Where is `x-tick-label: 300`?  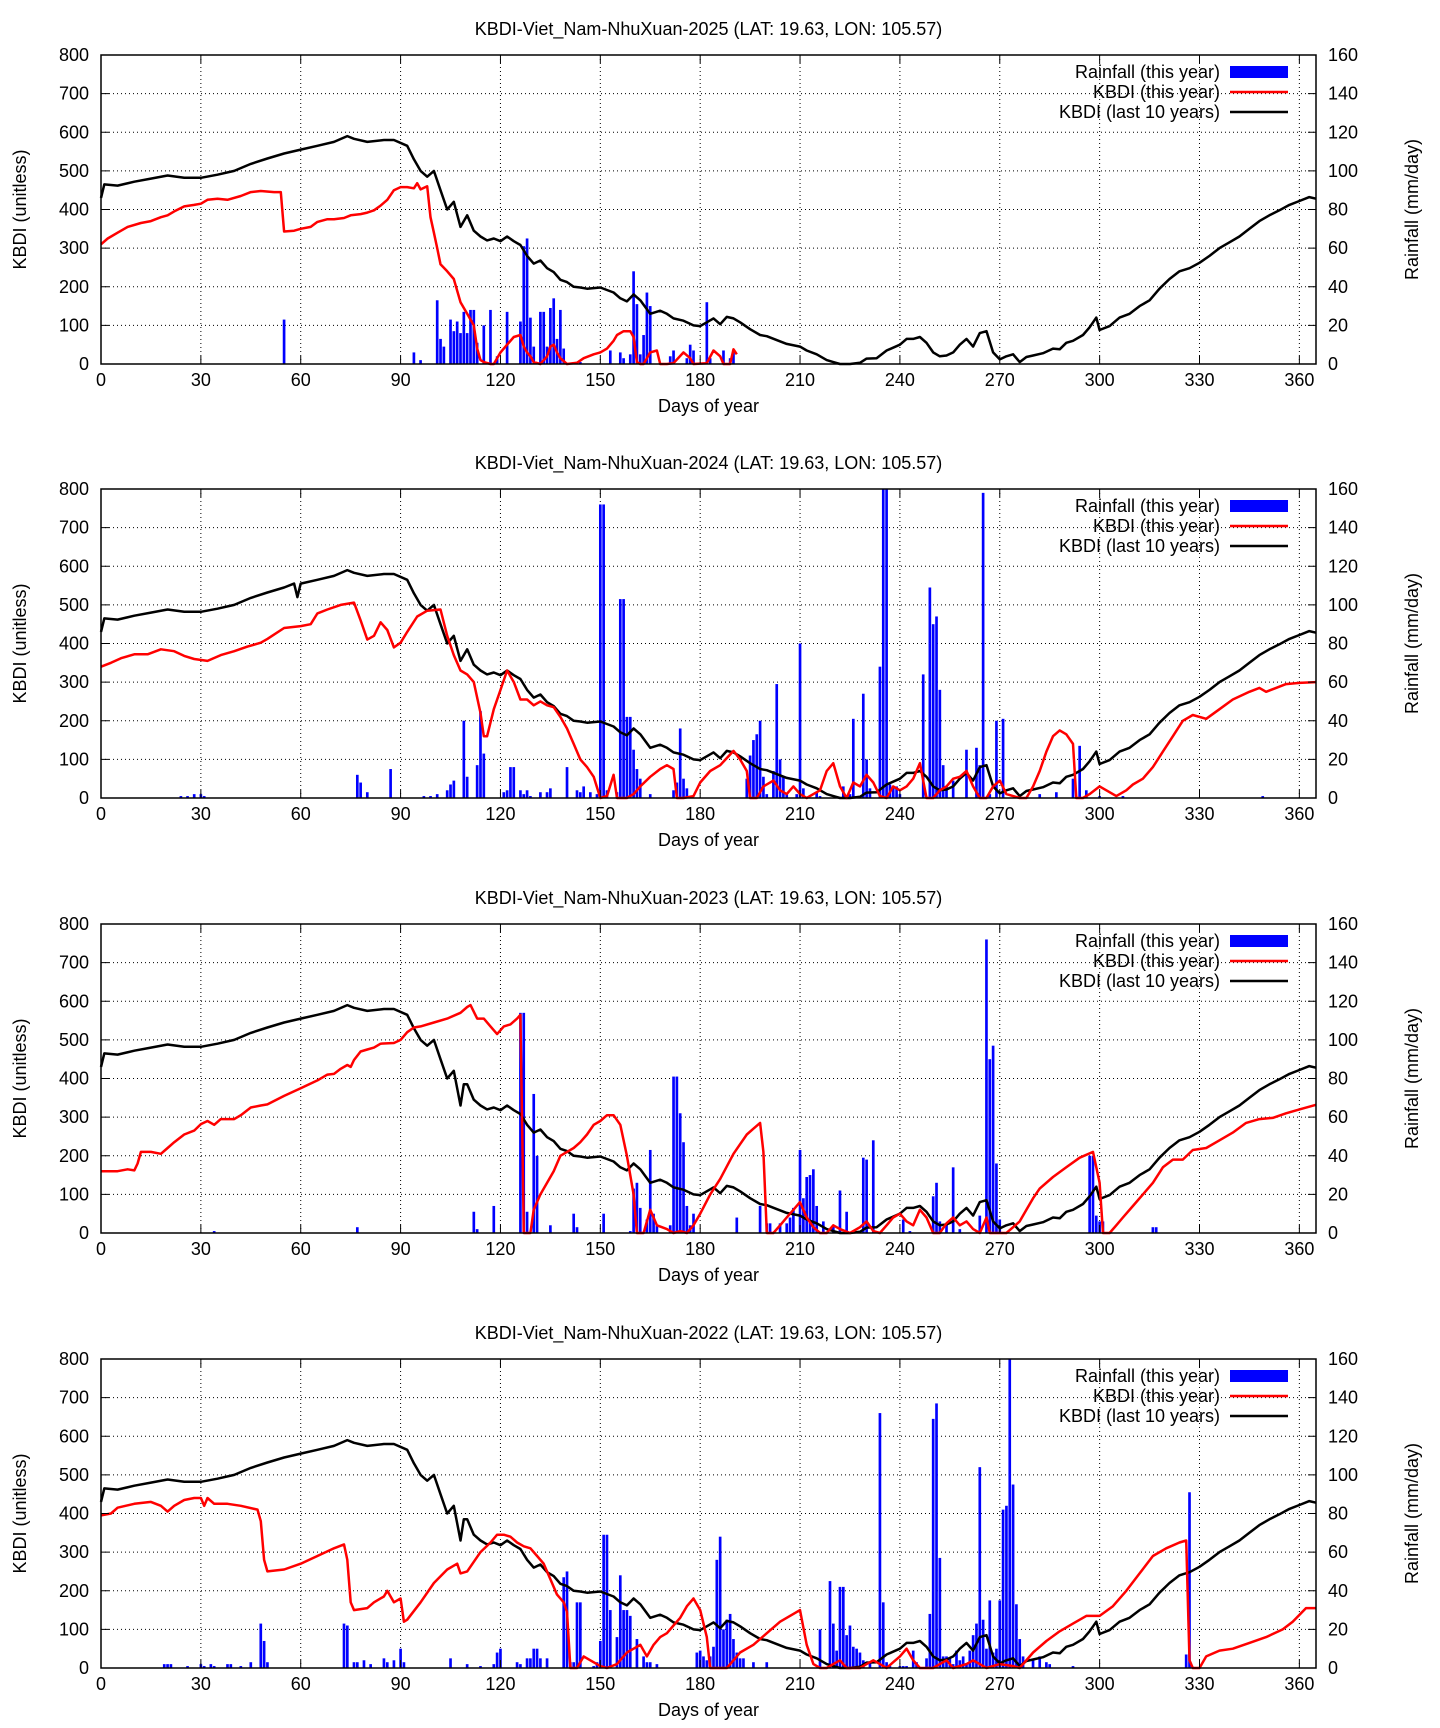 x-tick-label: 300 is located at coordinates (1100, 380).